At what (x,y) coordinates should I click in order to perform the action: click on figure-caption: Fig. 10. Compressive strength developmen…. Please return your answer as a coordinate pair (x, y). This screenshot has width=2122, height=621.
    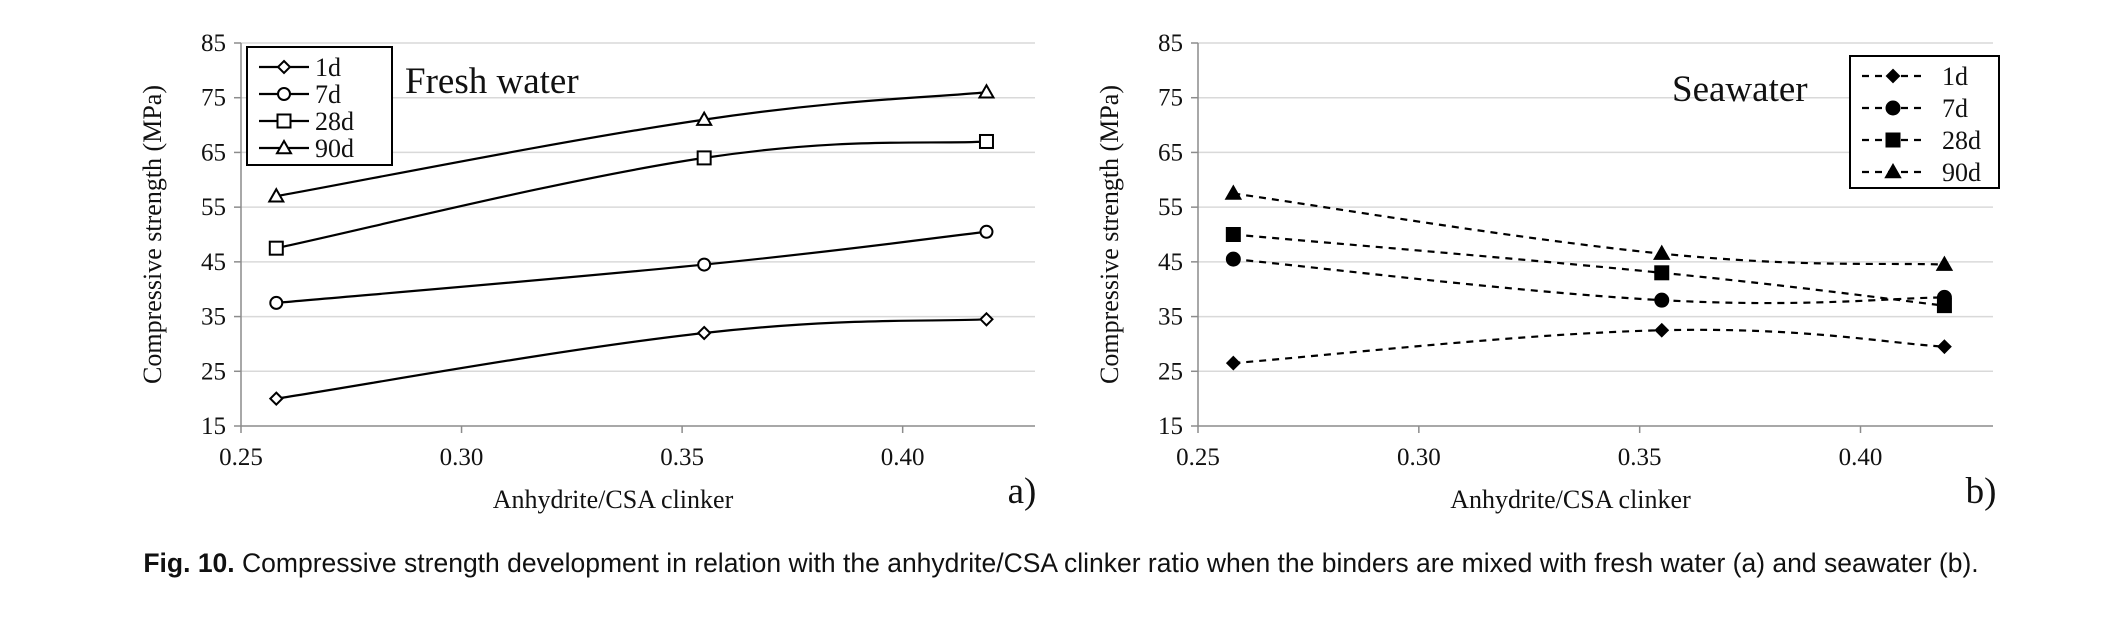
    Looking at the image, I should click on (1061, 563).